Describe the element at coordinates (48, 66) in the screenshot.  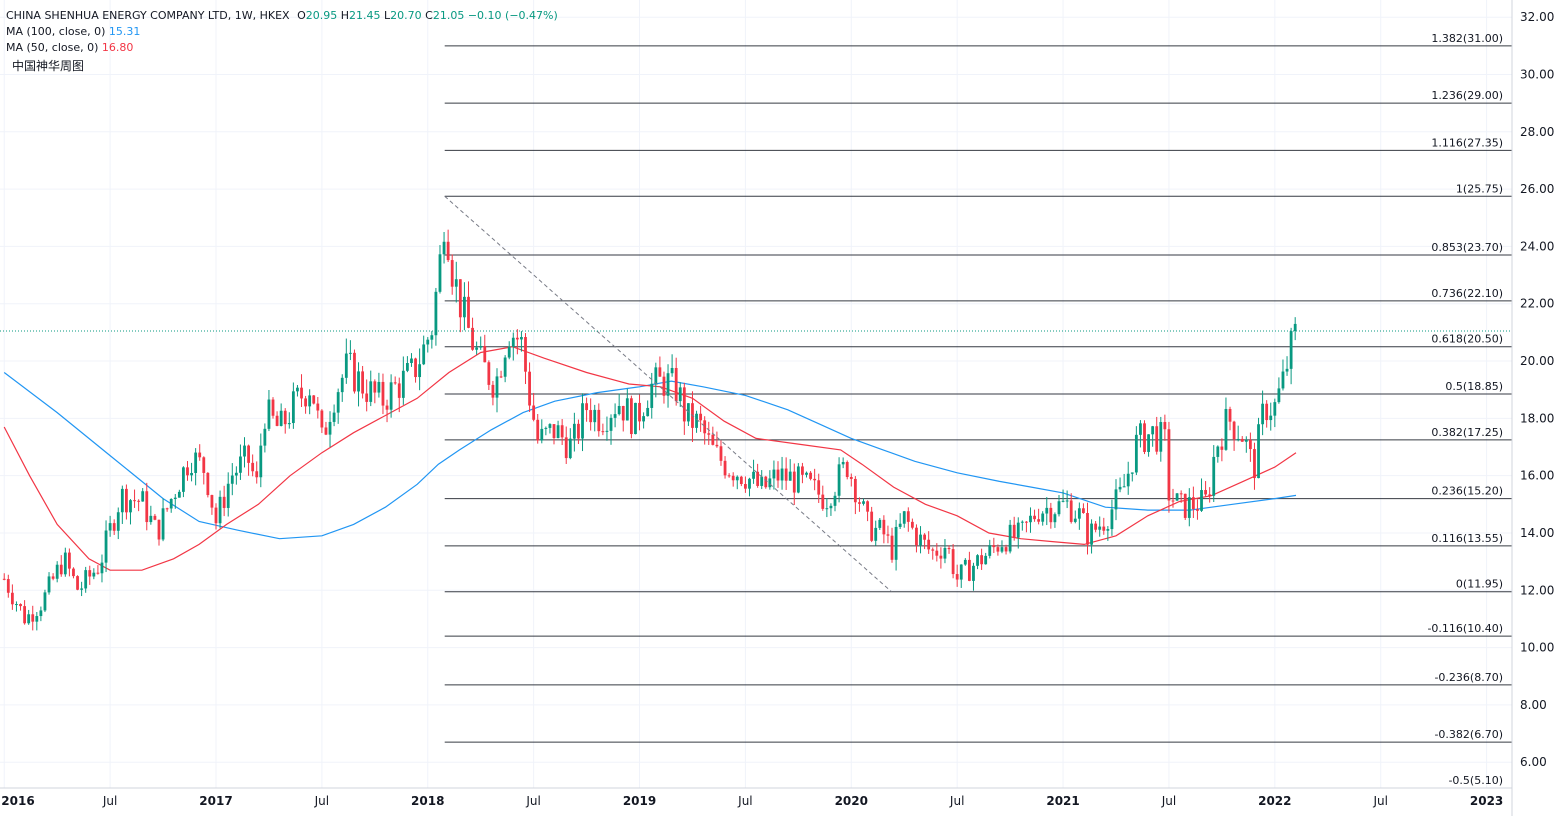
I see `chart-note: 中国神华周图` at that location.